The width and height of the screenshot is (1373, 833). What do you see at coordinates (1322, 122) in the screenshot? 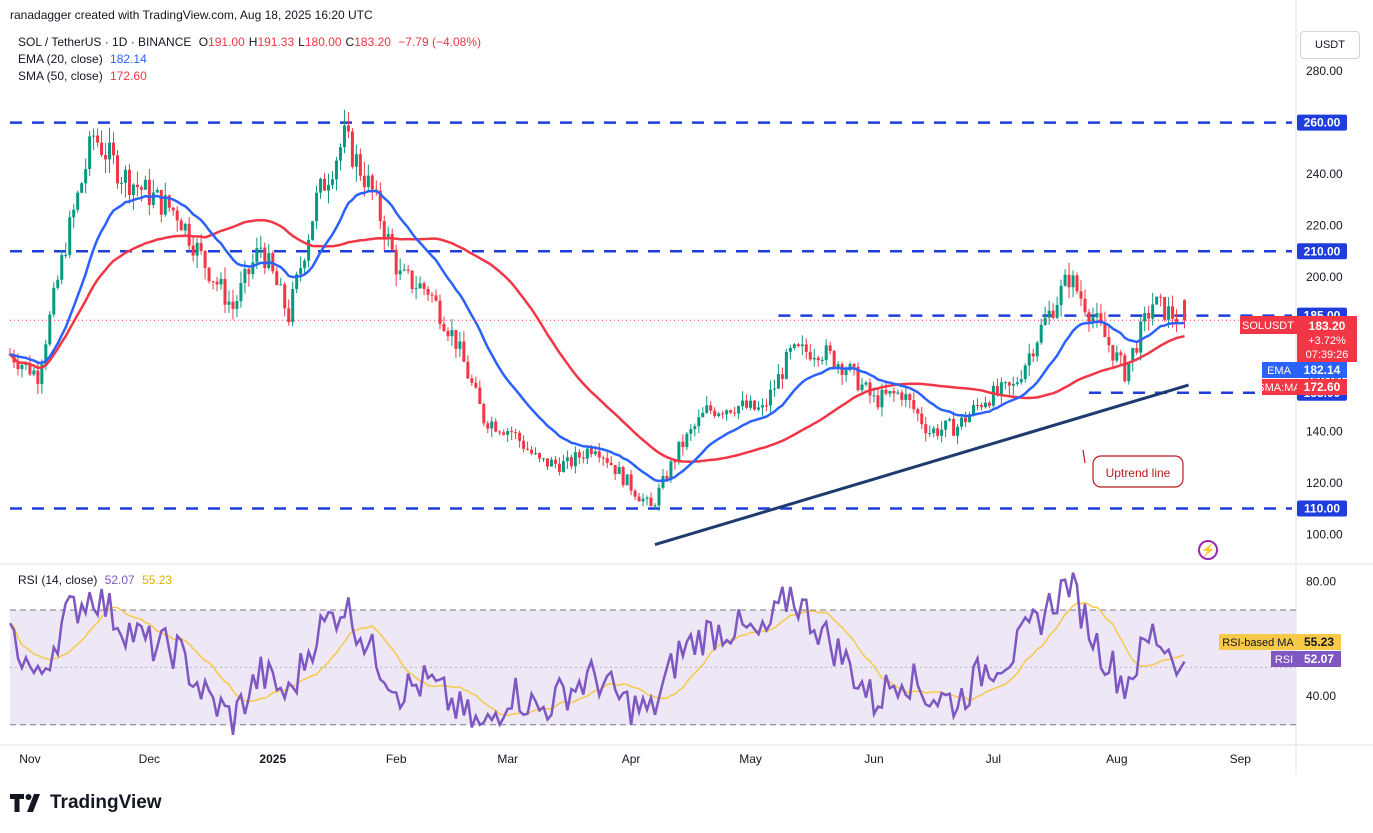
I see `level-tag-260.00` at bounding box center [1322, 122].